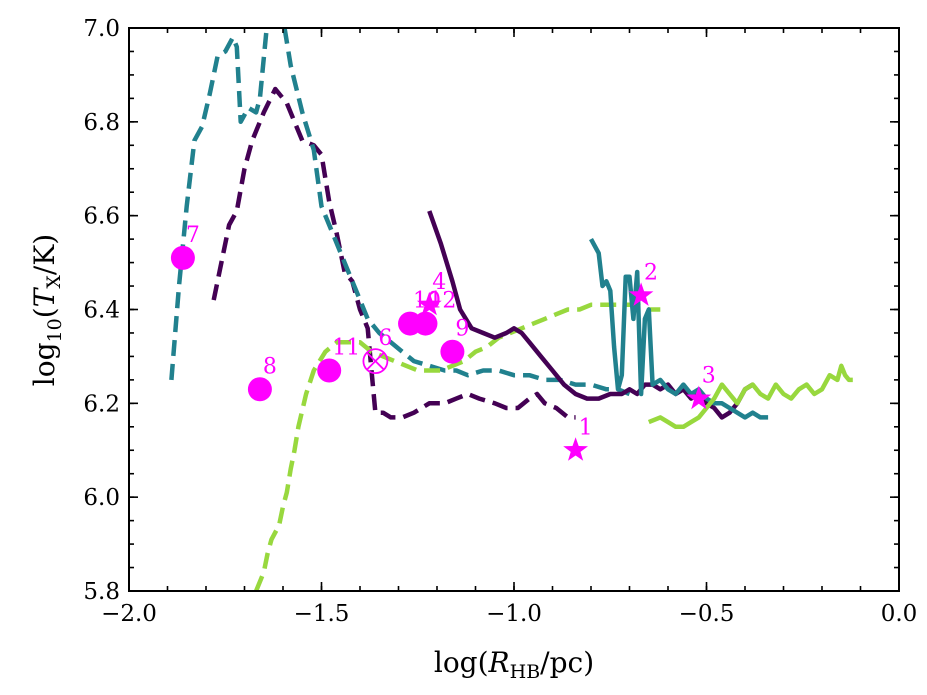 This screenshot has height=695, width=927. What do you see at coordinates (439, 282) in the screenshot?
I see `point-label-4: 4` at bounding box center [439, 282].